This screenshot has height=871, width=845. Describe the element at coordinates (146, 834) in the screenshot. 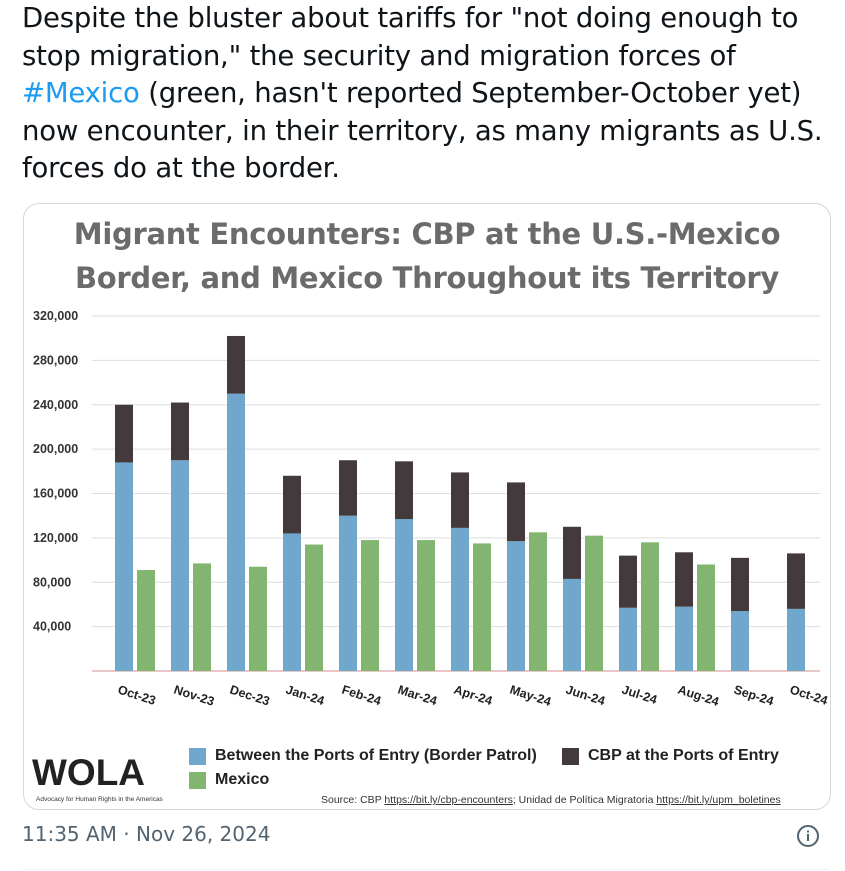

I see `tweet-timestamp: 11:35 AM · Nov 26, 2024` at that location.